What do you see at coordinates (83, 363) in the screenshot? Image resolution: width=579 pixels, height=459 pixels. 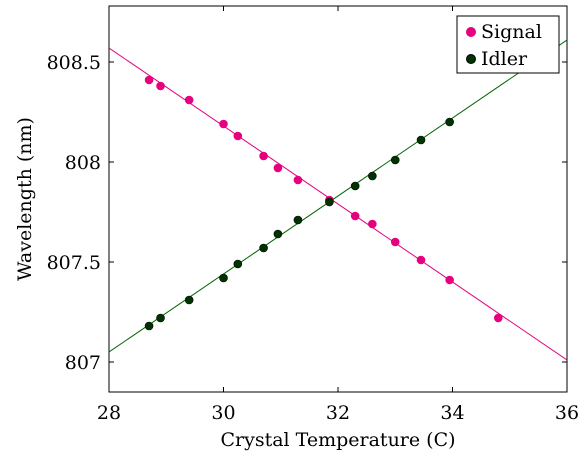 I see `y-tick-label: 807` at bounding box center [83, 363].